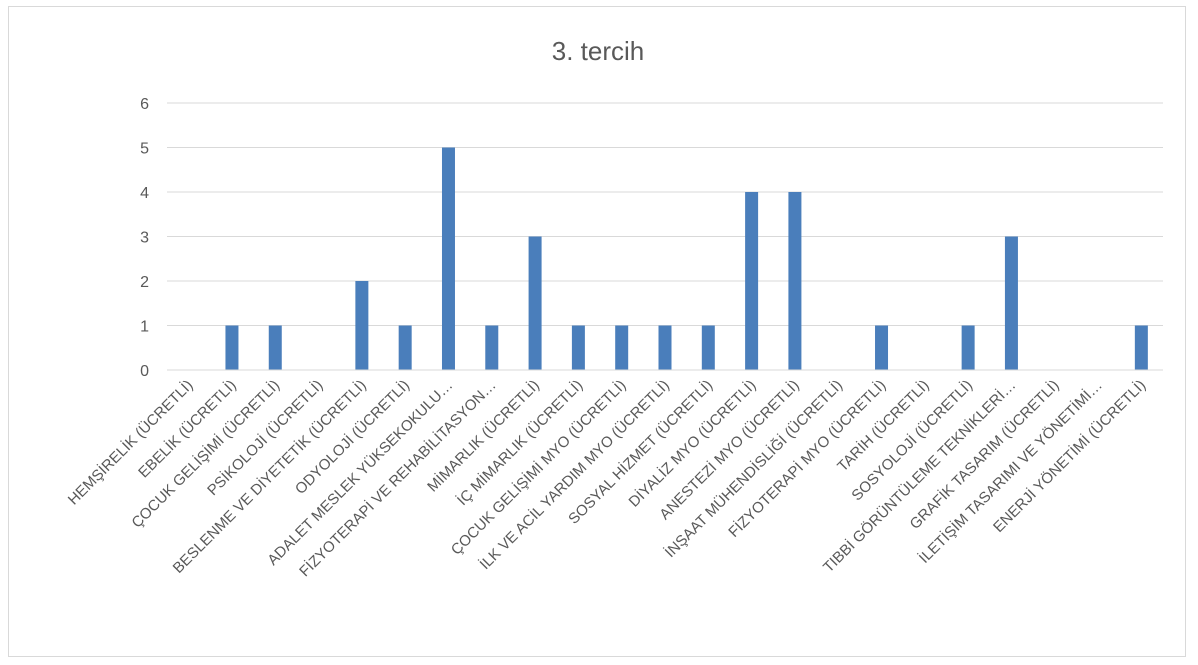 This screenshot has width=1198, height=665. Describe the element at coordinates (144, 371) in the screenshot. I see `y-tick-label: 0` at that location.